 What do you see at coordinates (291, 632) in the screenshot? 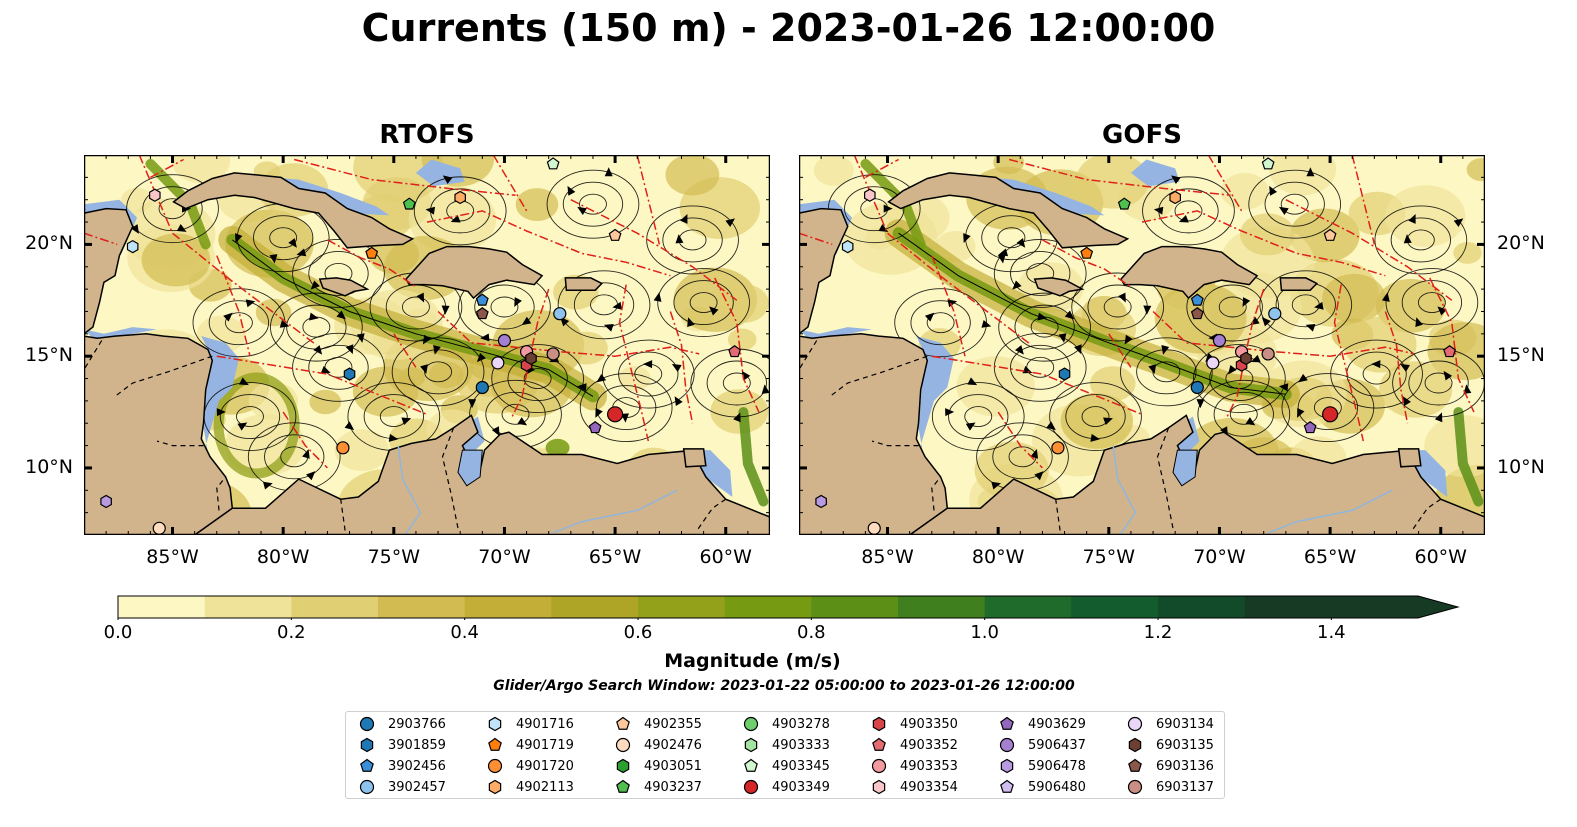
I see `colorbar-tick-label: 0.2` at bounding box center [291, 632].